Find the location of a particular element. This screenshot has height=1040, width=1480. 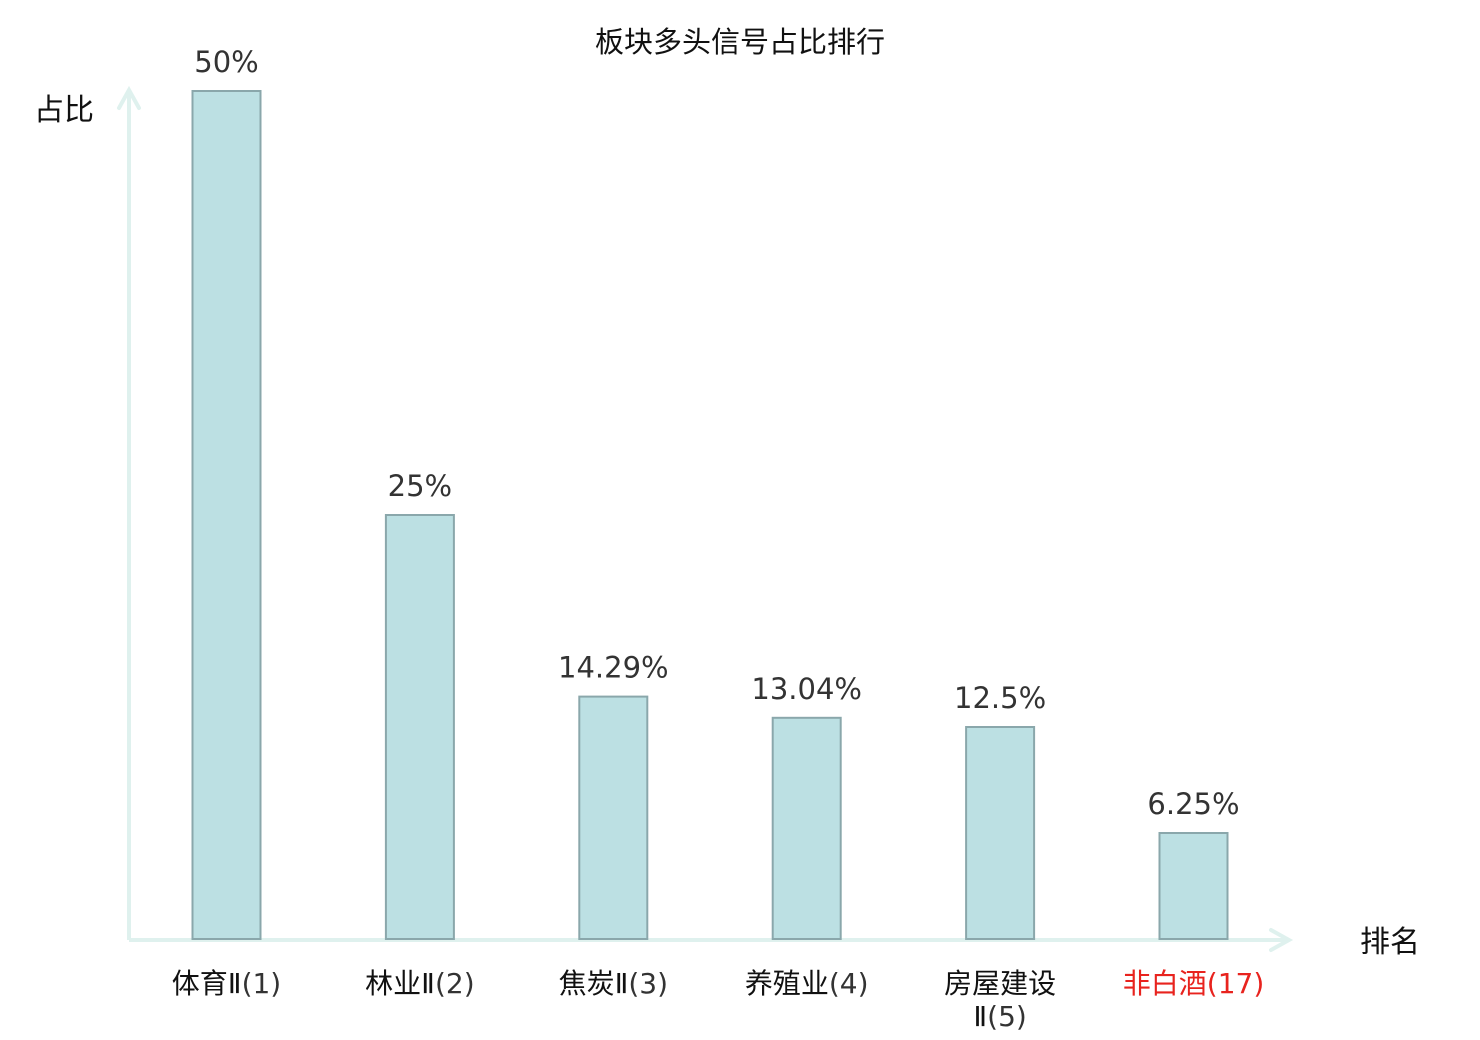

x-axis-arrowhead is located at coordinates (1281, 940).